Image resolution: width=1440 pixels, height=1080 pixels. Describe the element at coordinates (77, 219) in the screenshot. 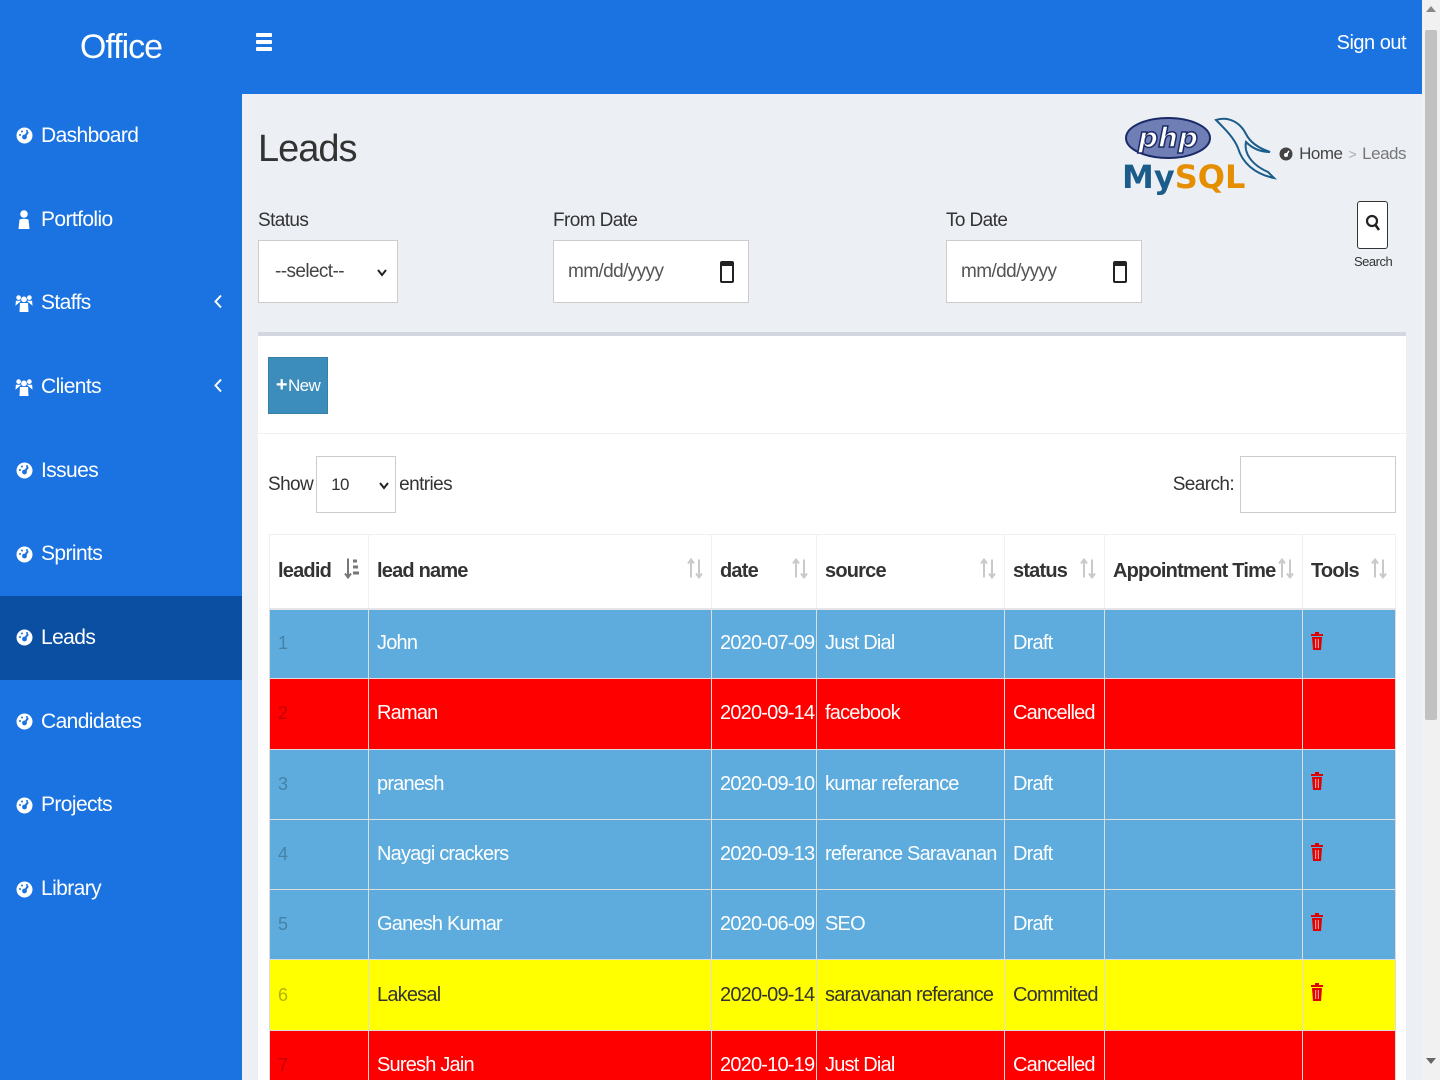

I see `sidebar-item-label: Portfolio` at that location.